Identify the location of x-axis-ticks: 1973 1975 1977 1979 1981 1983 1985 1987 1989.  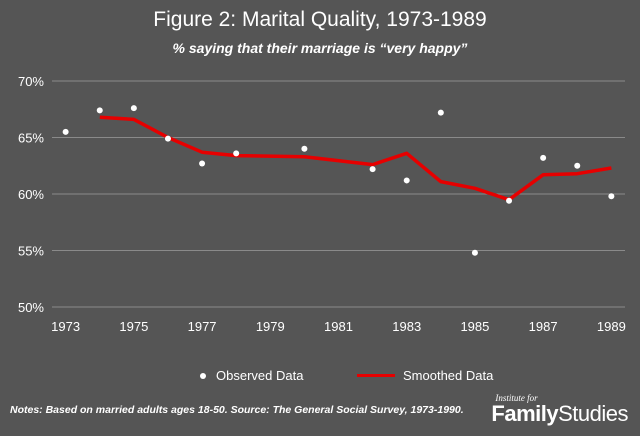
(338, 326).